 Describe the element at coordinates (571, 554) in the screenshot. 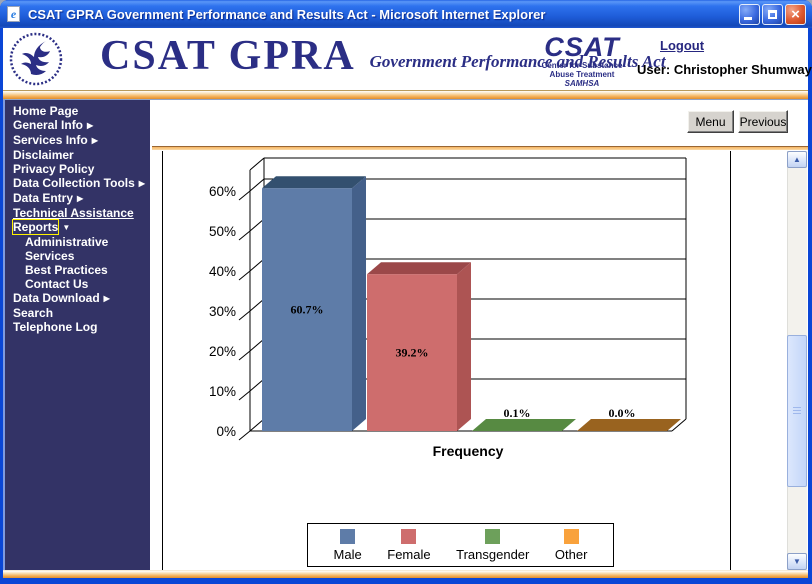

I see `legend-label: Other` at that location.